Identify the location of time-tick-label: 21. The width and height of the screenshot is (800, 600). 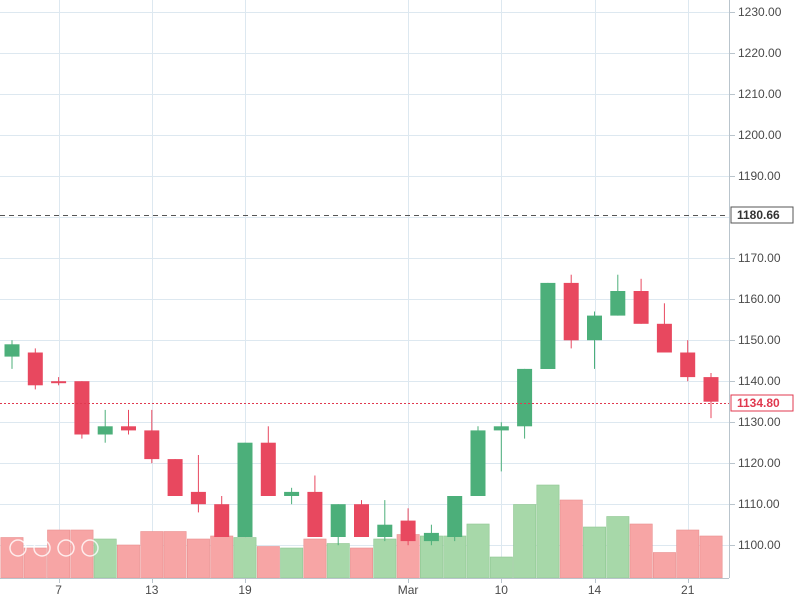
(688, 590).